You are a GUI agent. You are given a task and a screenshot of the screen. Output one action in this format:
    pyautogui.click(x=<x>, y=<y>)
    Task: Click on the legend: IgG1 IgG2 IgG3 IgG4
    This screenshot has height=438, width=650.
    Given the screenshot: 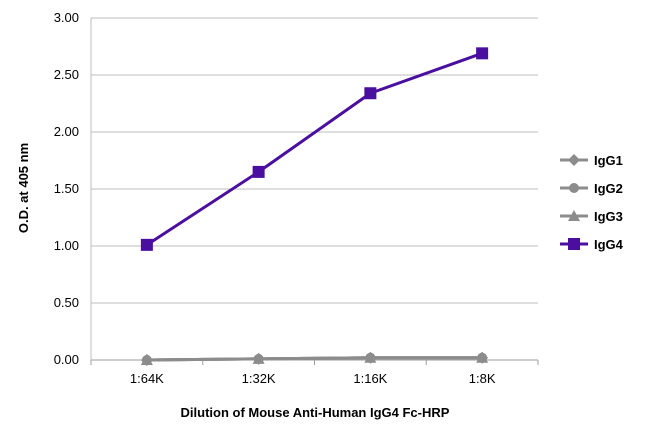 What is the action you would take?
    pyautogui.click(x=592, y=202)
    